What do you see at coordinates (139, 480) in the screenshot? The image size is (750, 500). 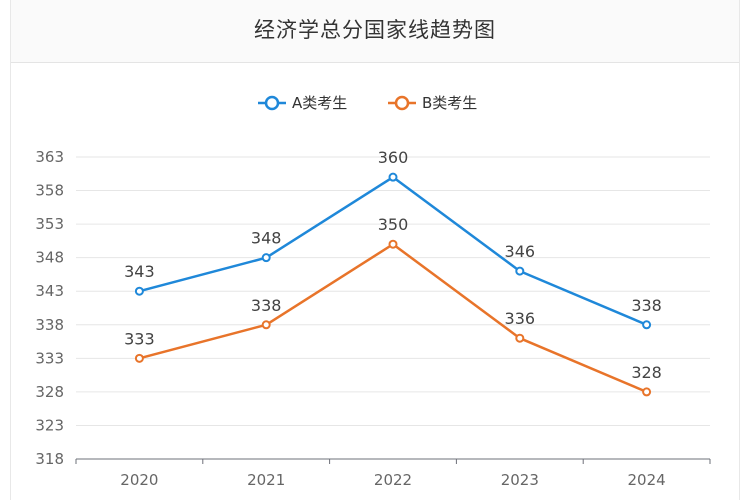 I see `x-tick-label: 2020` at bounding box center [139, 480].